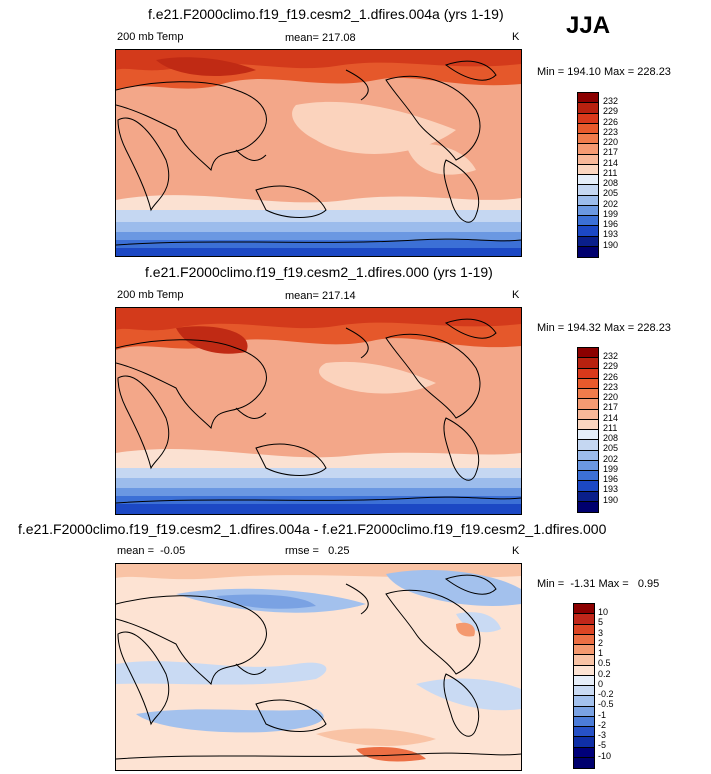  I want to click on season-label: JJA, so click(588, 25).